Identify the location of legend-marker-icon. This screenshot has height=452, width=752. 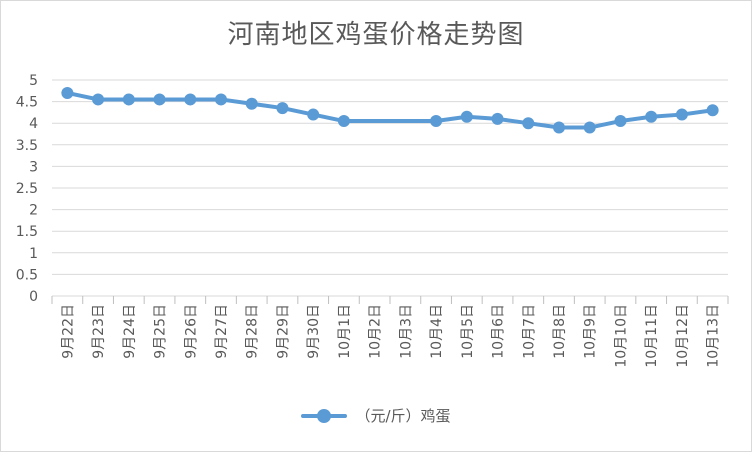
(324, 416).